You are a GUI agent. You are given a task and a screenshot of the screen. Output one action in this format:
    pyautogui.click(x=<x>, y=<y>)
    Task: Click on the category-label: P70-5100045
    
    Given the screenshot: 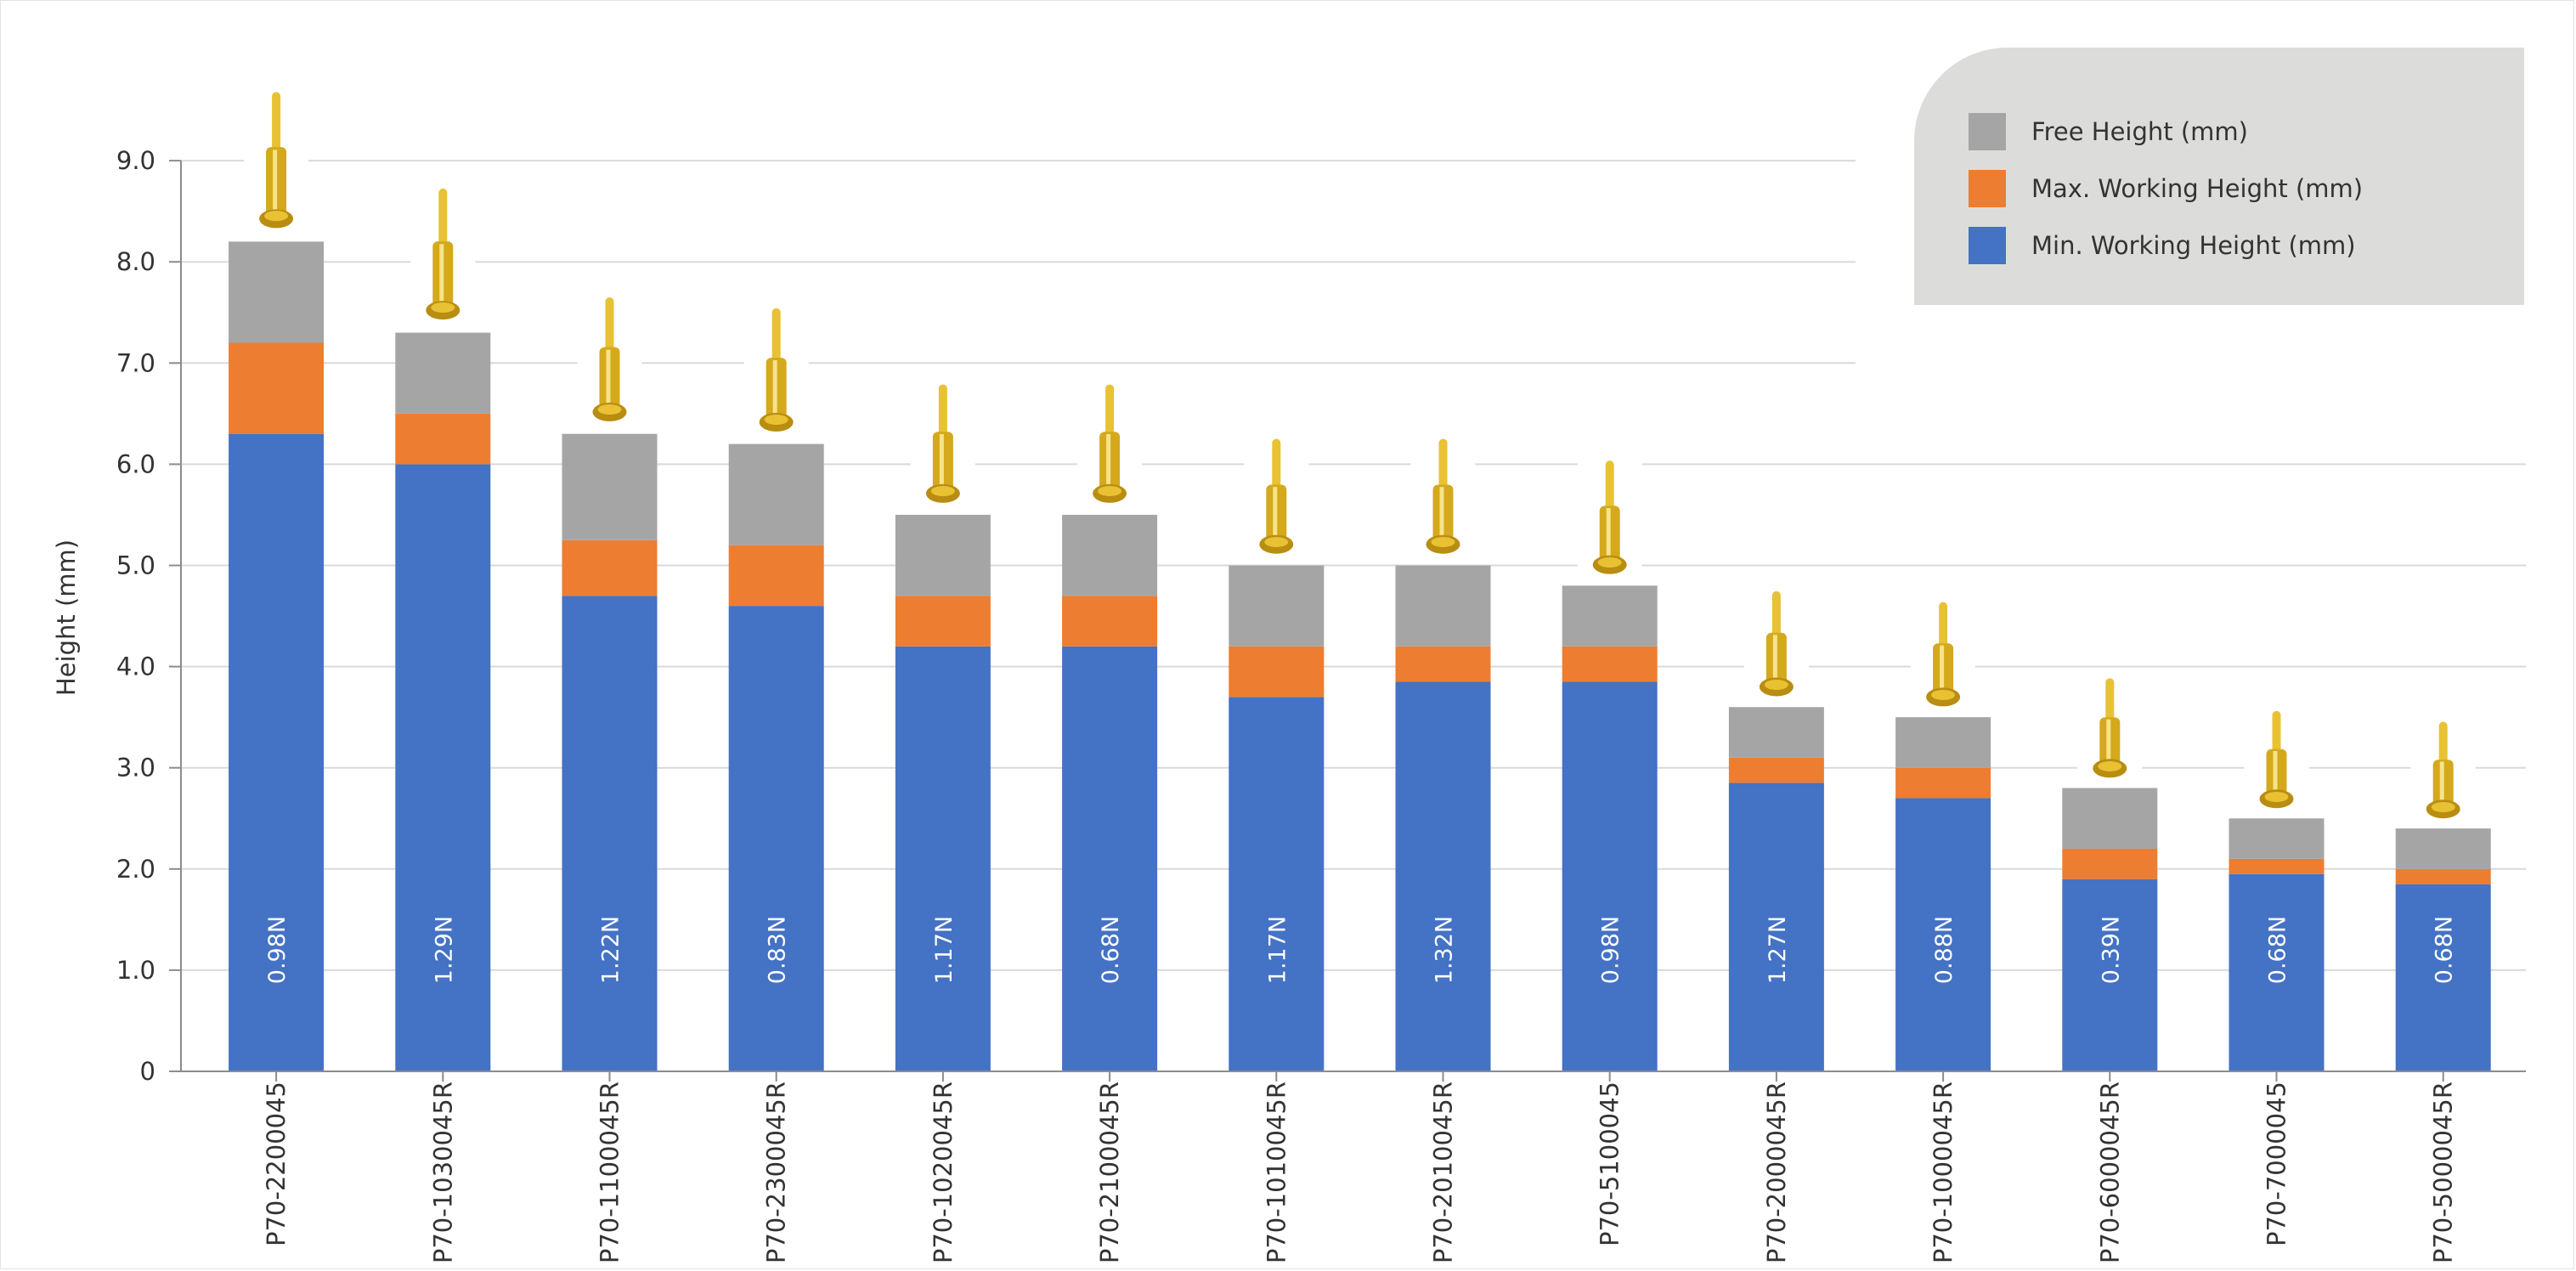 What is the action you would take?
    pyautogui.click(x=1610, y=1164)
    